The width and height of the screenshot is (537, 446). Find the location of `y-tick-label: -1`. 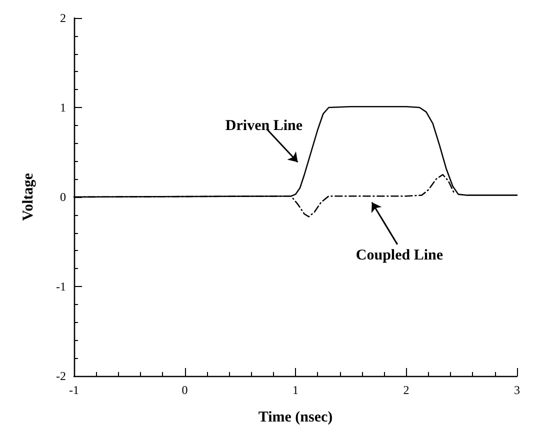

y-tick-label: -1 is located at coordinates (61, 287).